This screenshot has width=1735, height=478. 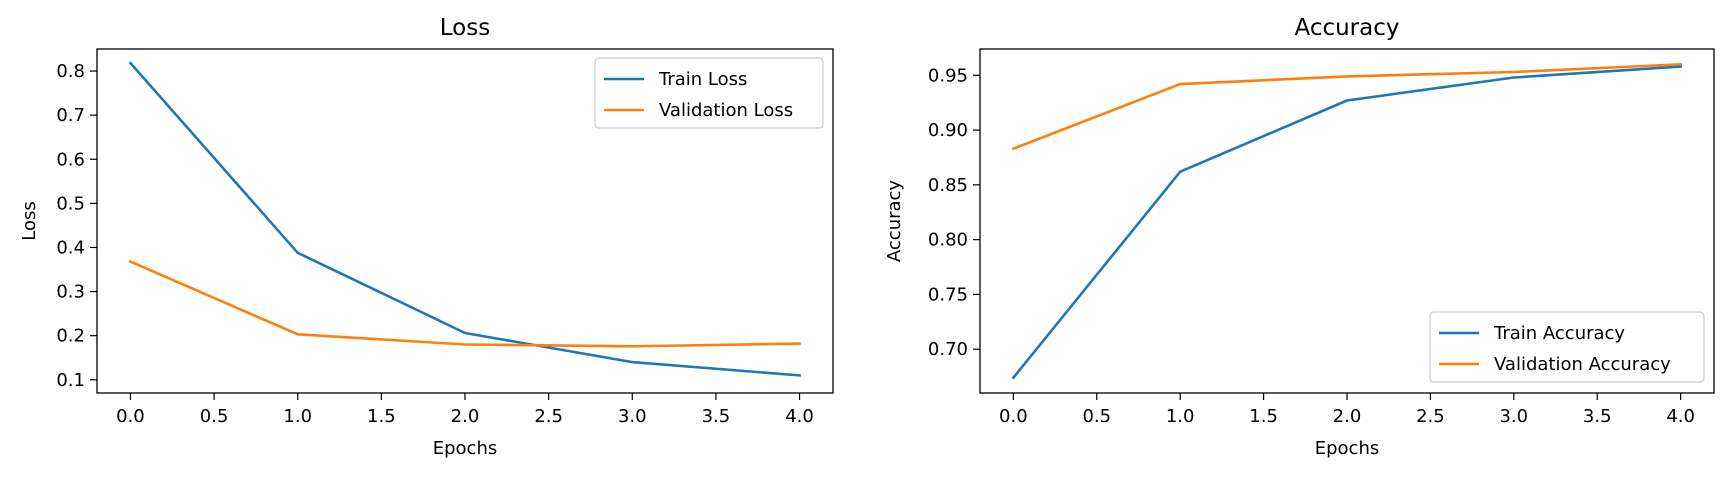 What do you see at coordinates (70, 71) in the screenshot?
I see `loss-y-tick-label: 0.8` at bounding box center [70, 71].